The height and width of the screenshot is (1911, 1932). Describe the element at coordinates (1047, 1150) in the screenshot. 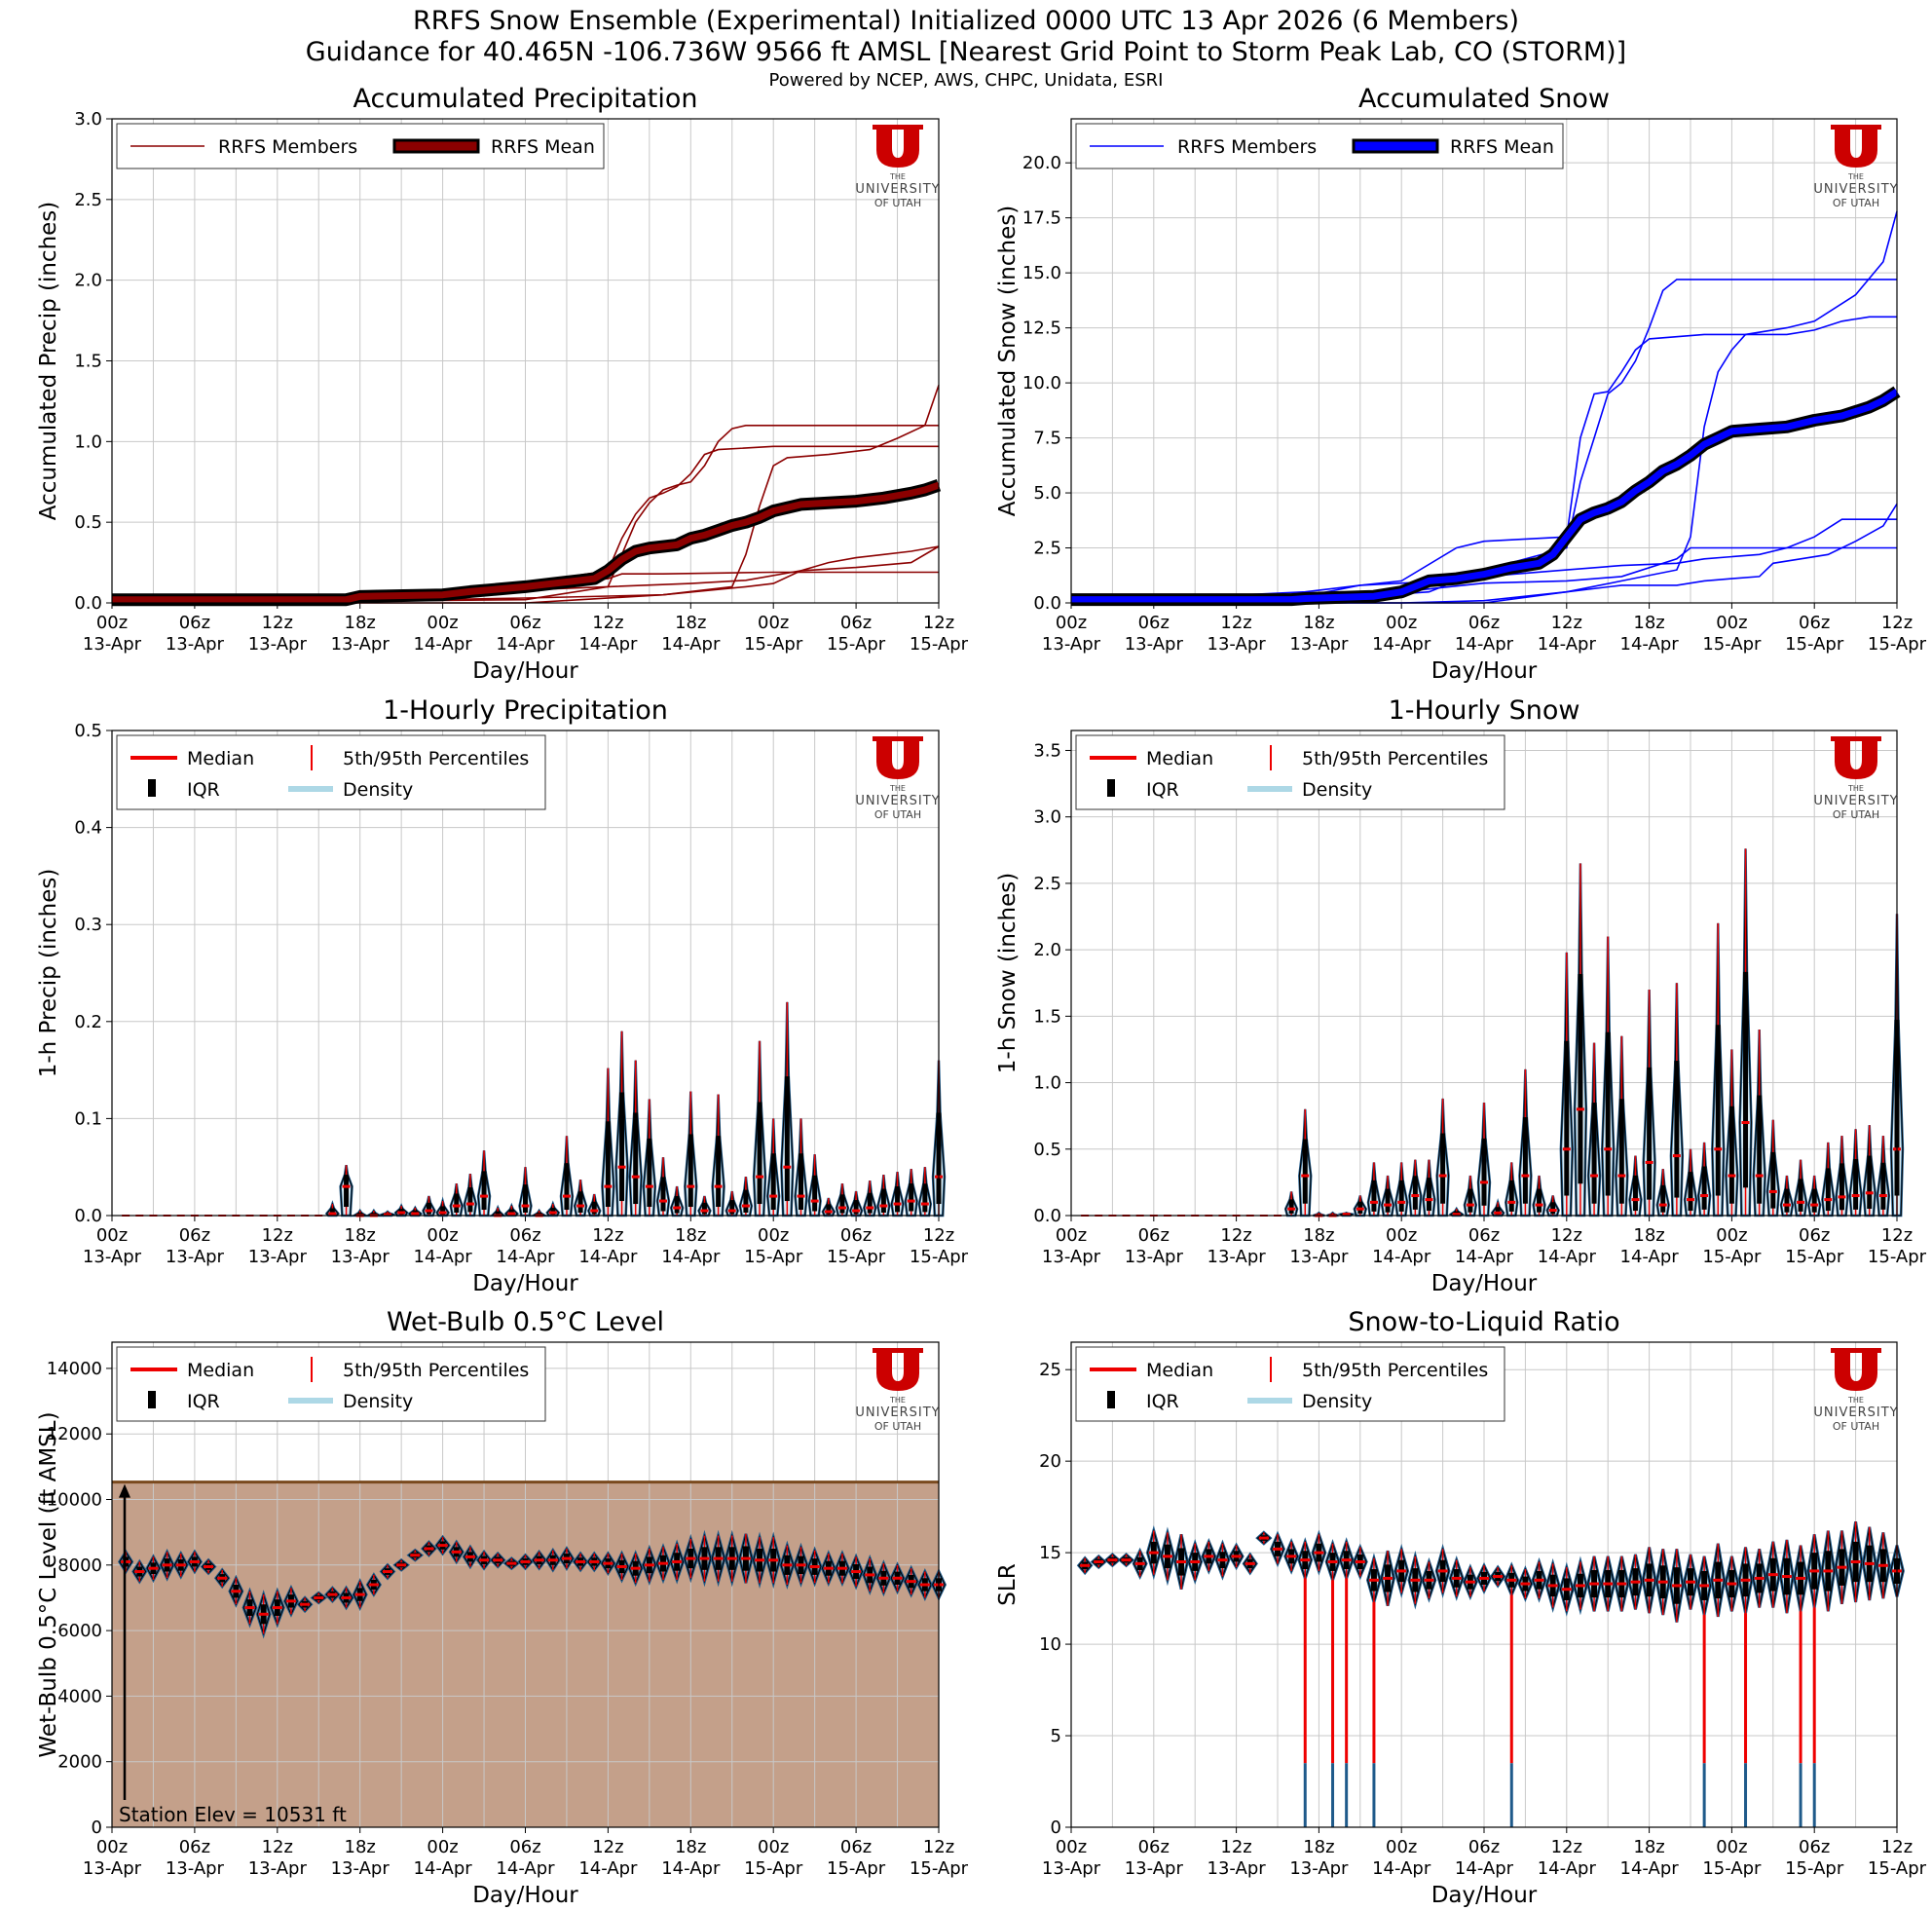

I see `y-tick-label: 0.5` at that location.